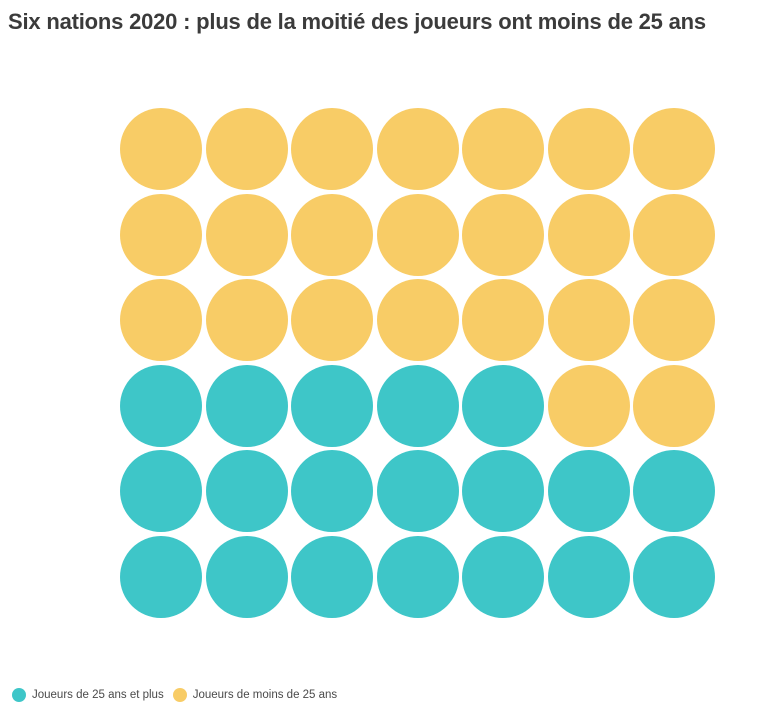 This screenshot has height=713, width=768. Describe the element at coordinates (19, 695) in the screenshot. I see `legend-dot-25-et-plus-icon` at that location.